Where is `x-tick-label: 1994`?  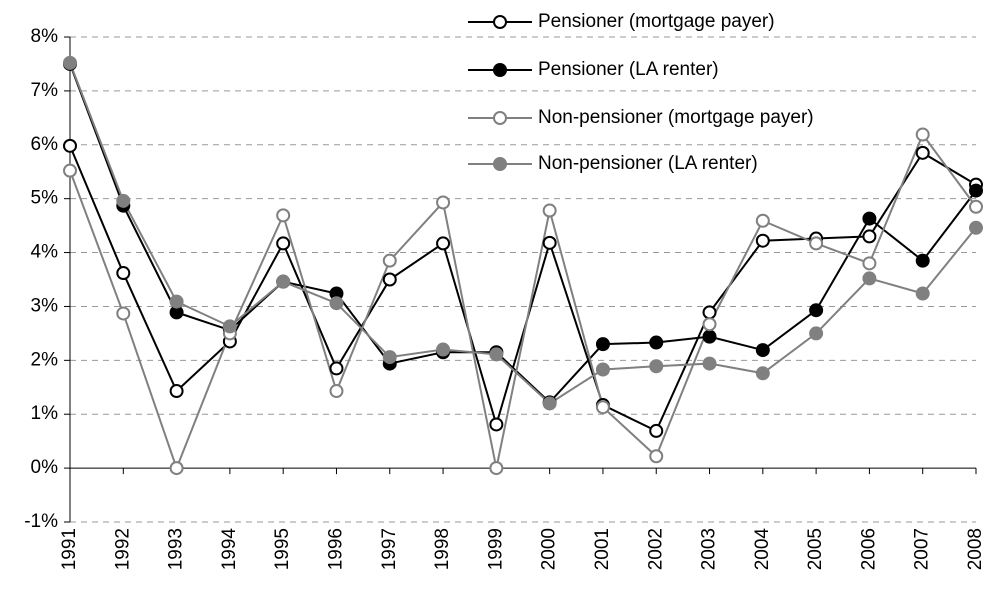 x-tick-label: 1994 is located at coordinates (229, 549).